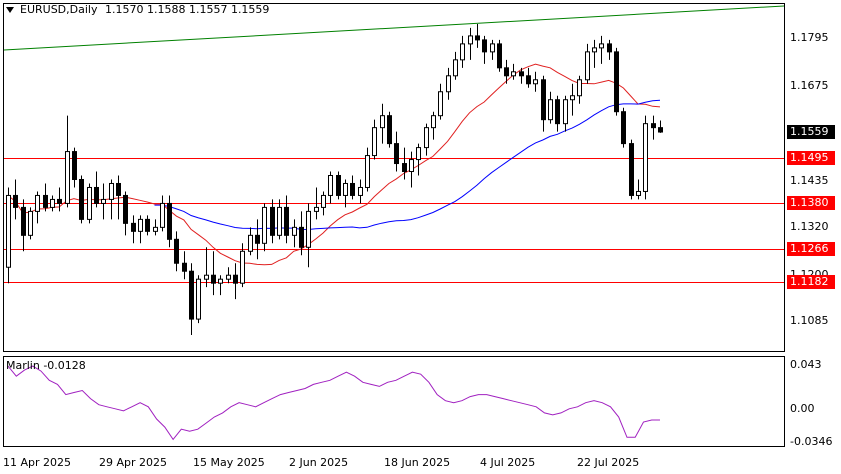  Describe the element at coordinates (811, 441) in the screenshot. I see `indicator-scale-bottom: -0.0346` at that location.